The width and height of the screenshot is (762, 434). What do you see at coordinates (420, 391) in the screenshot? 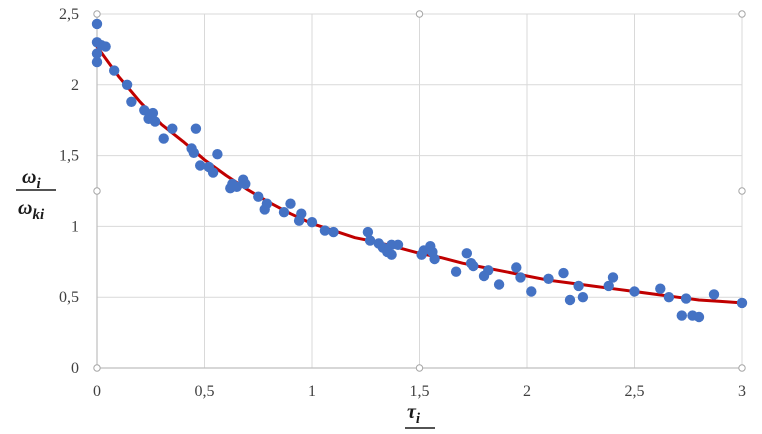
I see `x-tick-label: 1,5` at bounding box center [420, 391].